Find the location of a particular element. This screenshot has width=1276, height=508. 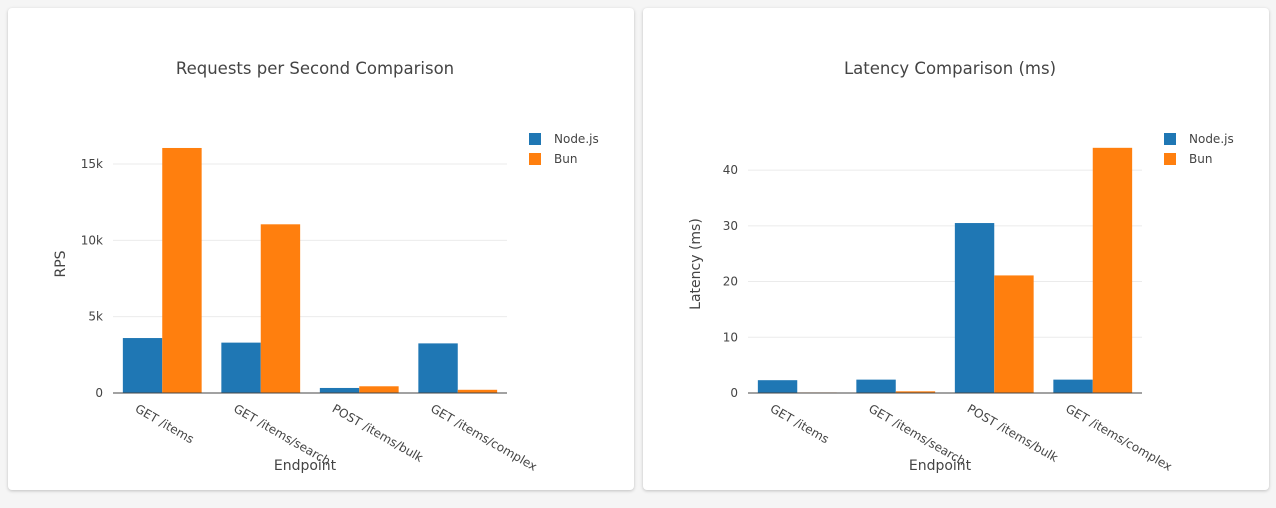

y-axis-label: Latency (ms) is located at coordinates (696, 264).